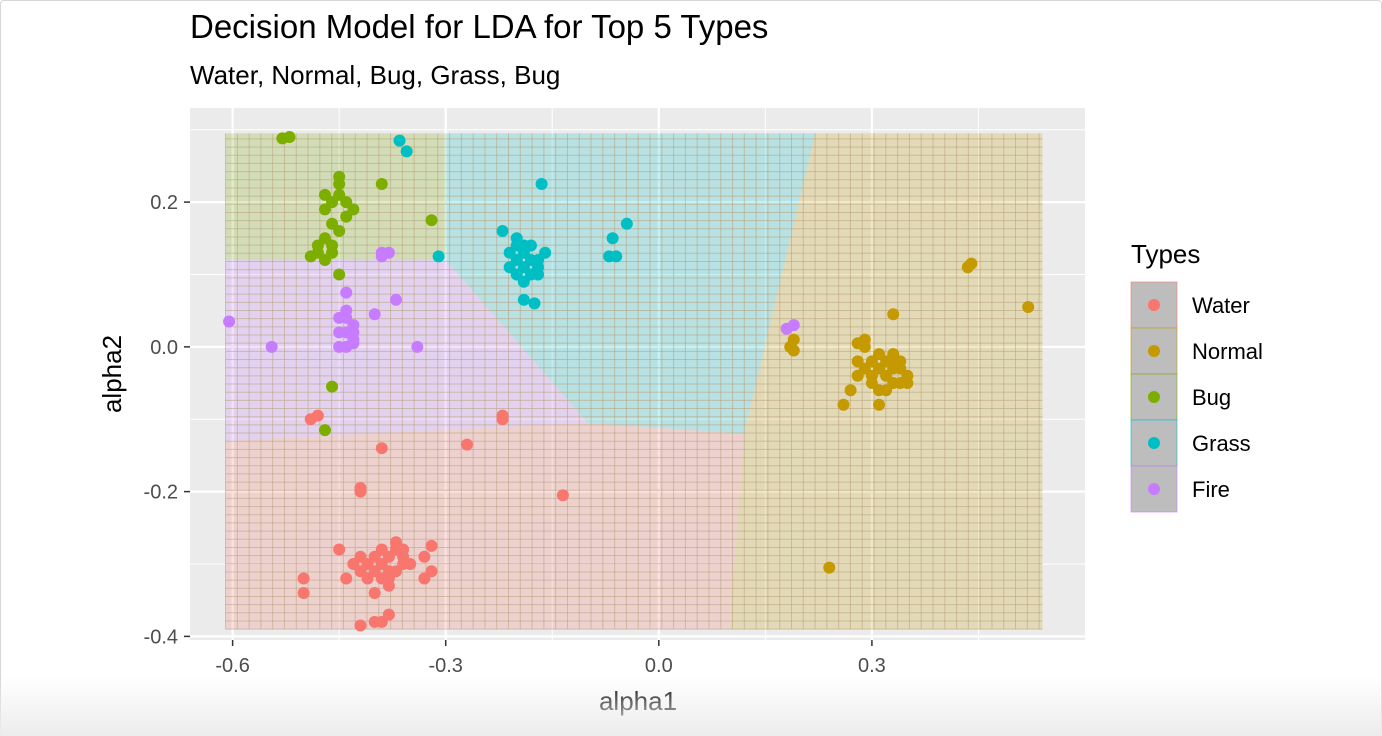 This screenshot has height=736, width=1382. Describe the element at coordinates (479, 26) in the screenshot. I see `chart-title: Decision Model for LDA for Top 5 Types` at that location.